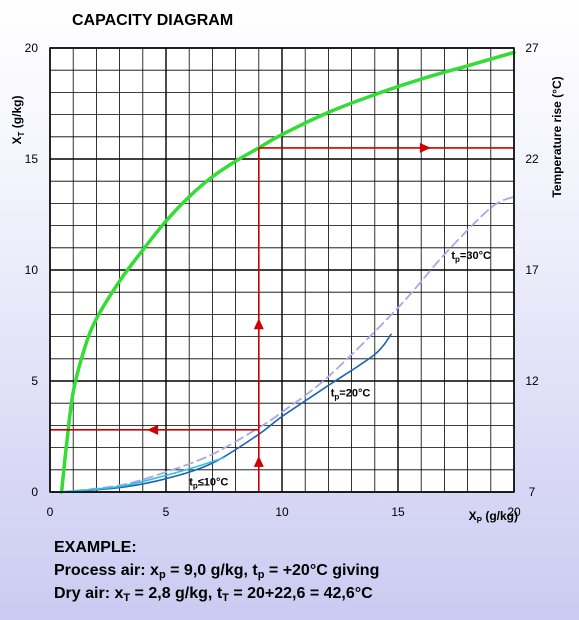 The image size is (579, 620). Describe the element at coordinates (152, 20) in the screenshot. I see `chart-title: CAPACITY DIAGRAM` at that location.